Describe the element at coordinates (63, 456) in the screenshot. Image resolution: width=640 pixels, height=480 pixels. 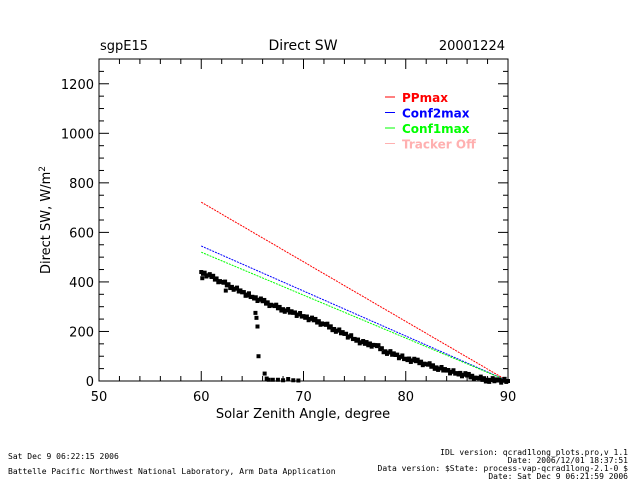
I see `footer-timestamp: Sat Dec 9 06:22:15 2006` at that location.